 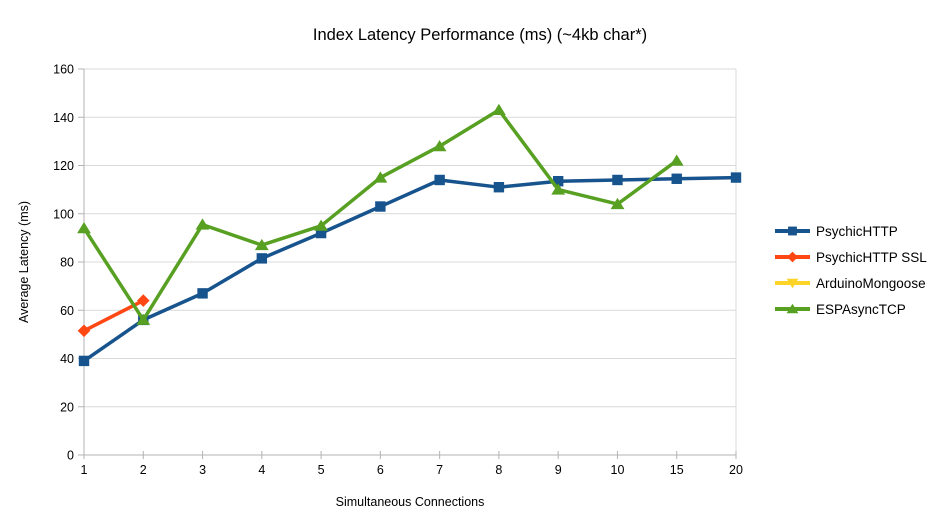 I want to click on y-tick-label: 80, so click(x=67, y=263).